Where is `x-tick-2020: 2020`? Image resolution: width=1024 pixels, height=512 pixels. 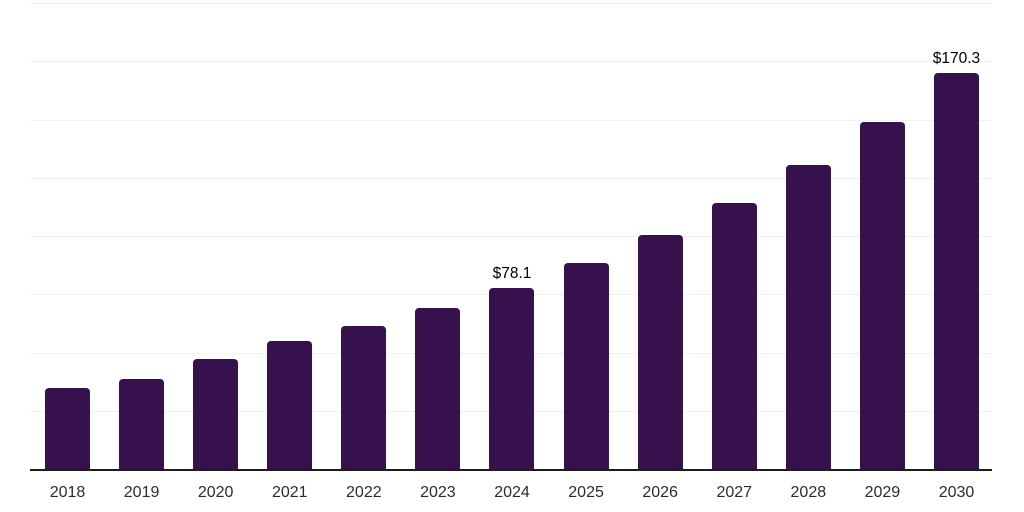 x-tick-2020: 2020 is located at coordinates (215, 492).